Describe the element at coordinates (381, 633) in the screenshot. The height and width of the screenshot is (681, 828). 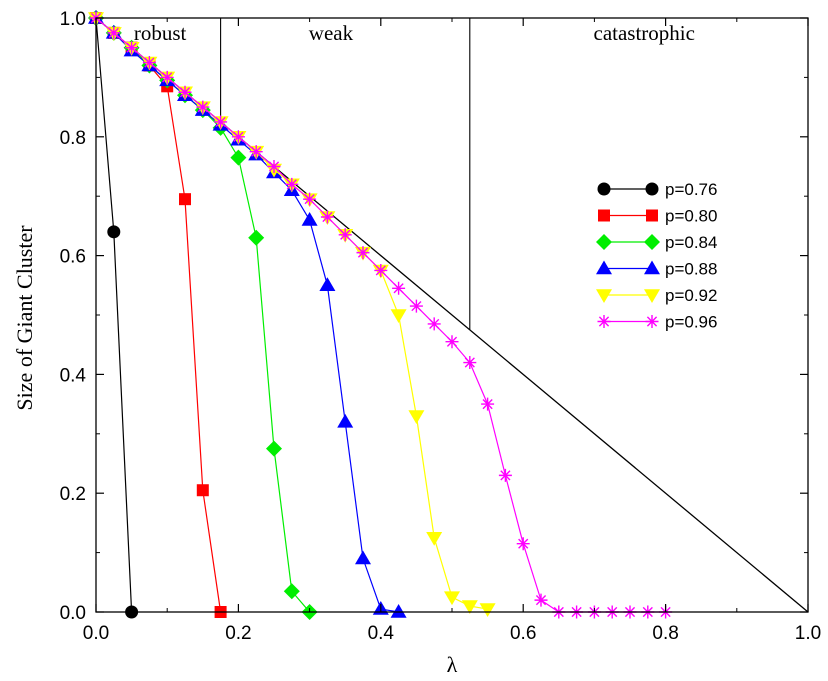
I see `x-tick-label-2: 0.4` at that location.